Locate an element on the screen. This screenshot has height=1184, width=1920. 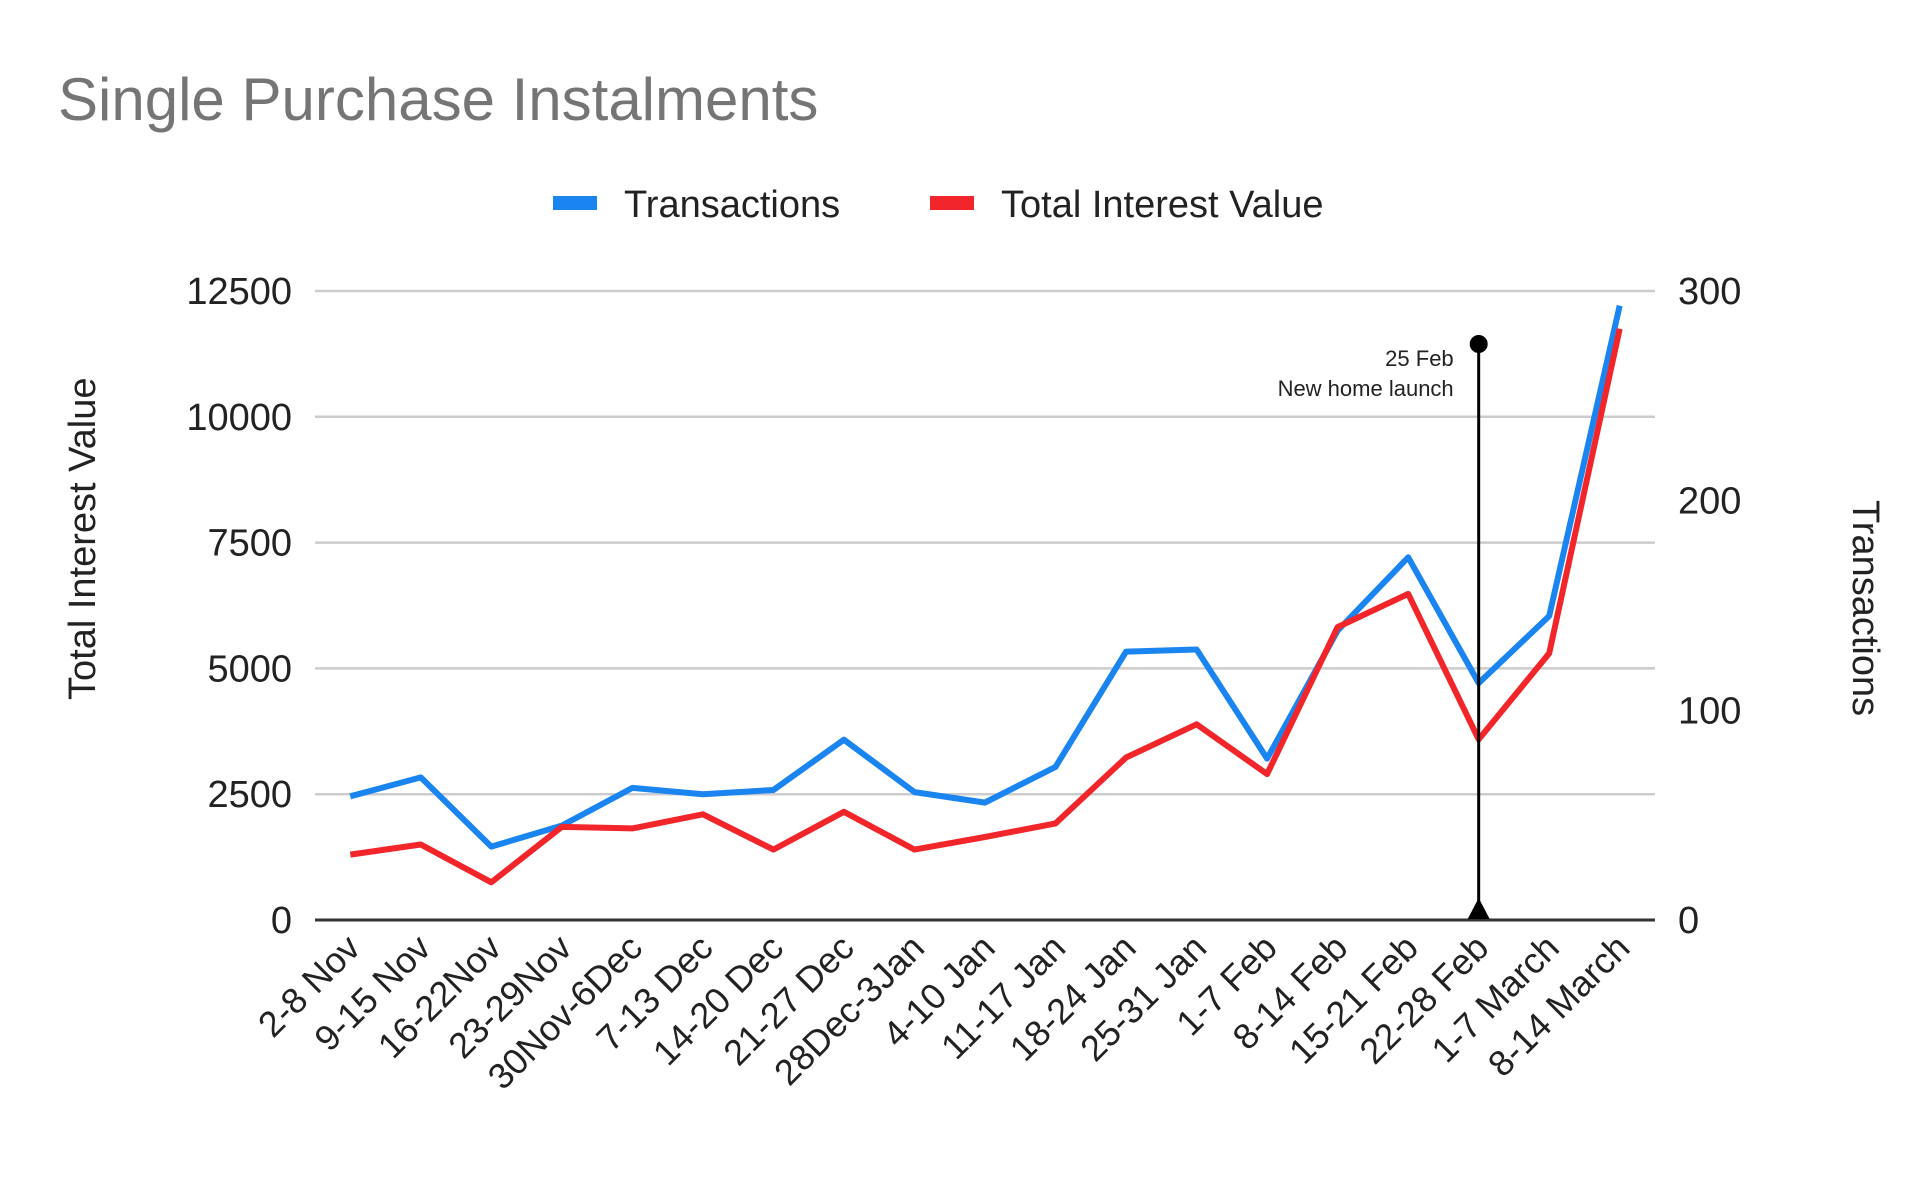
right-tick-label: 300 is located at coordinates (1709, 292).